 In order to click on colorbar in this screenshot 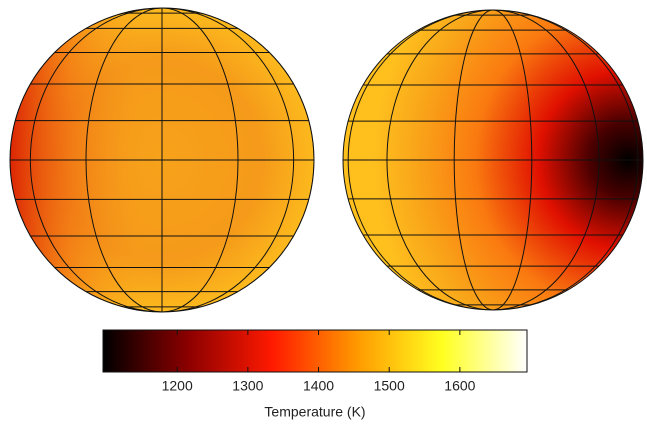, I will do `click(315, 351)`.